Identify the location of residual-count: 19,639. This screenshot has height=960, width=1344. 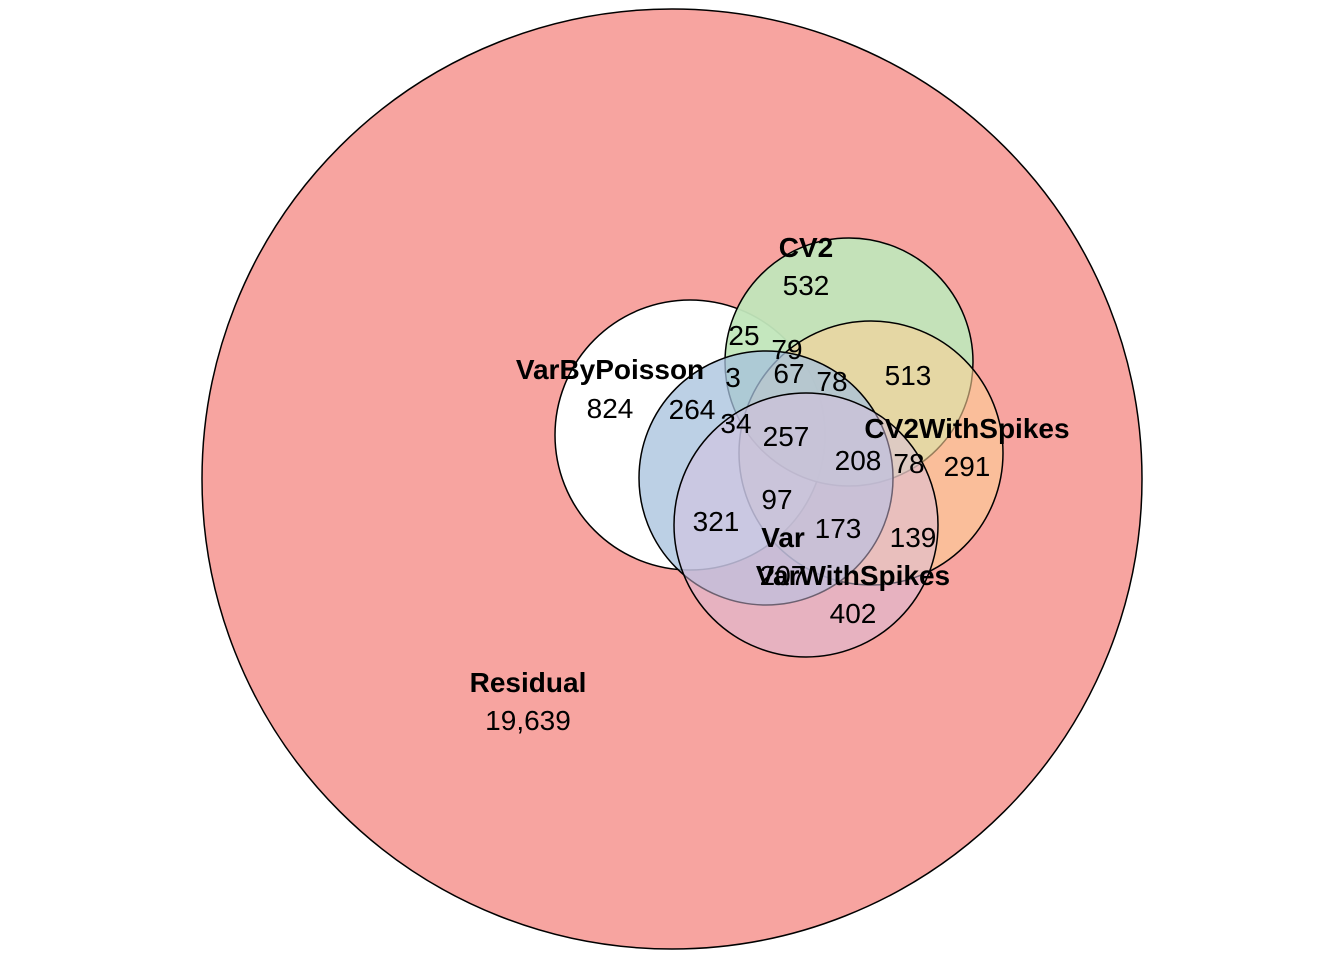
(528, 720).